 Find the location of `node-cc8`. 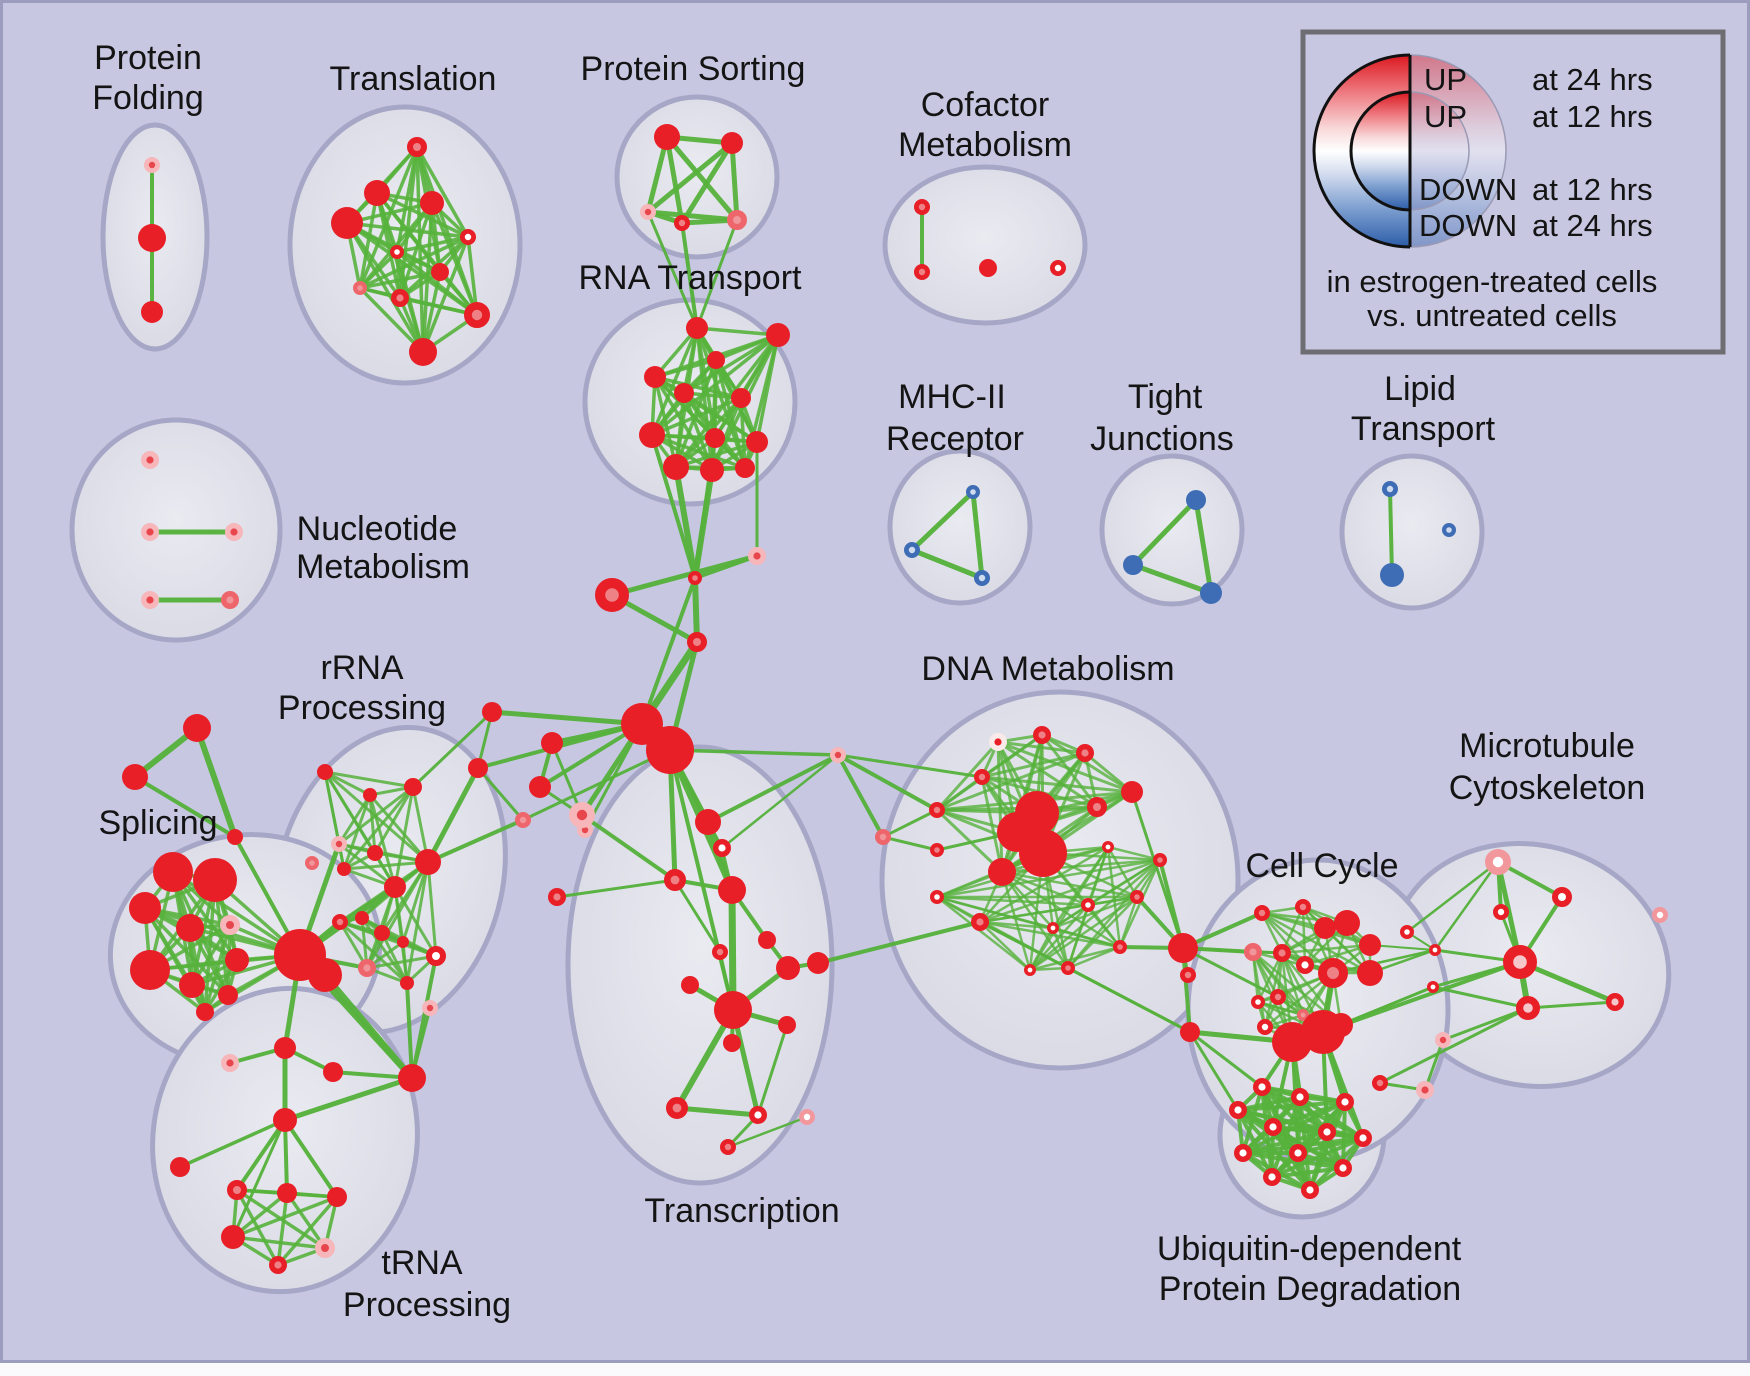

node-cc8 is located at coordinates (1304, 965).